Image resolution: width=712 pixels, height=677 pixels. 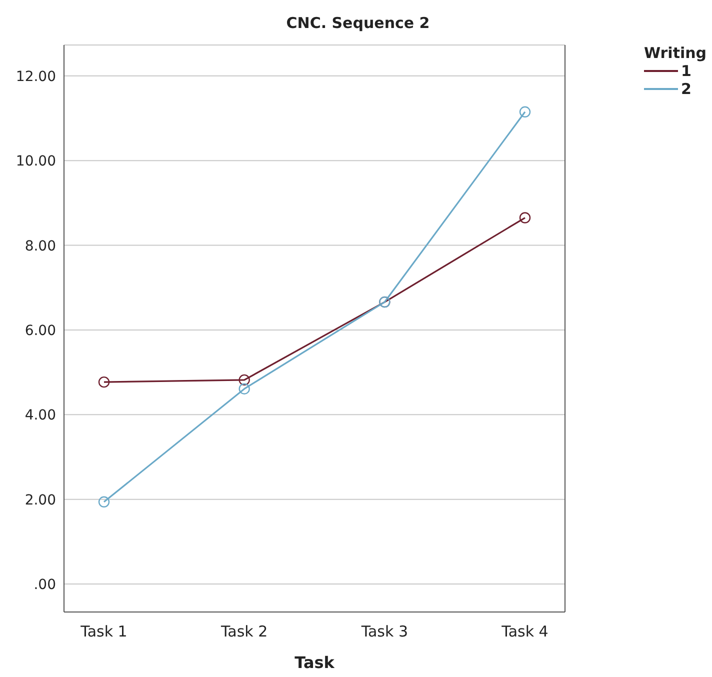 I want to click on y-tick-label: 8.00, so click(x=40, y=246).